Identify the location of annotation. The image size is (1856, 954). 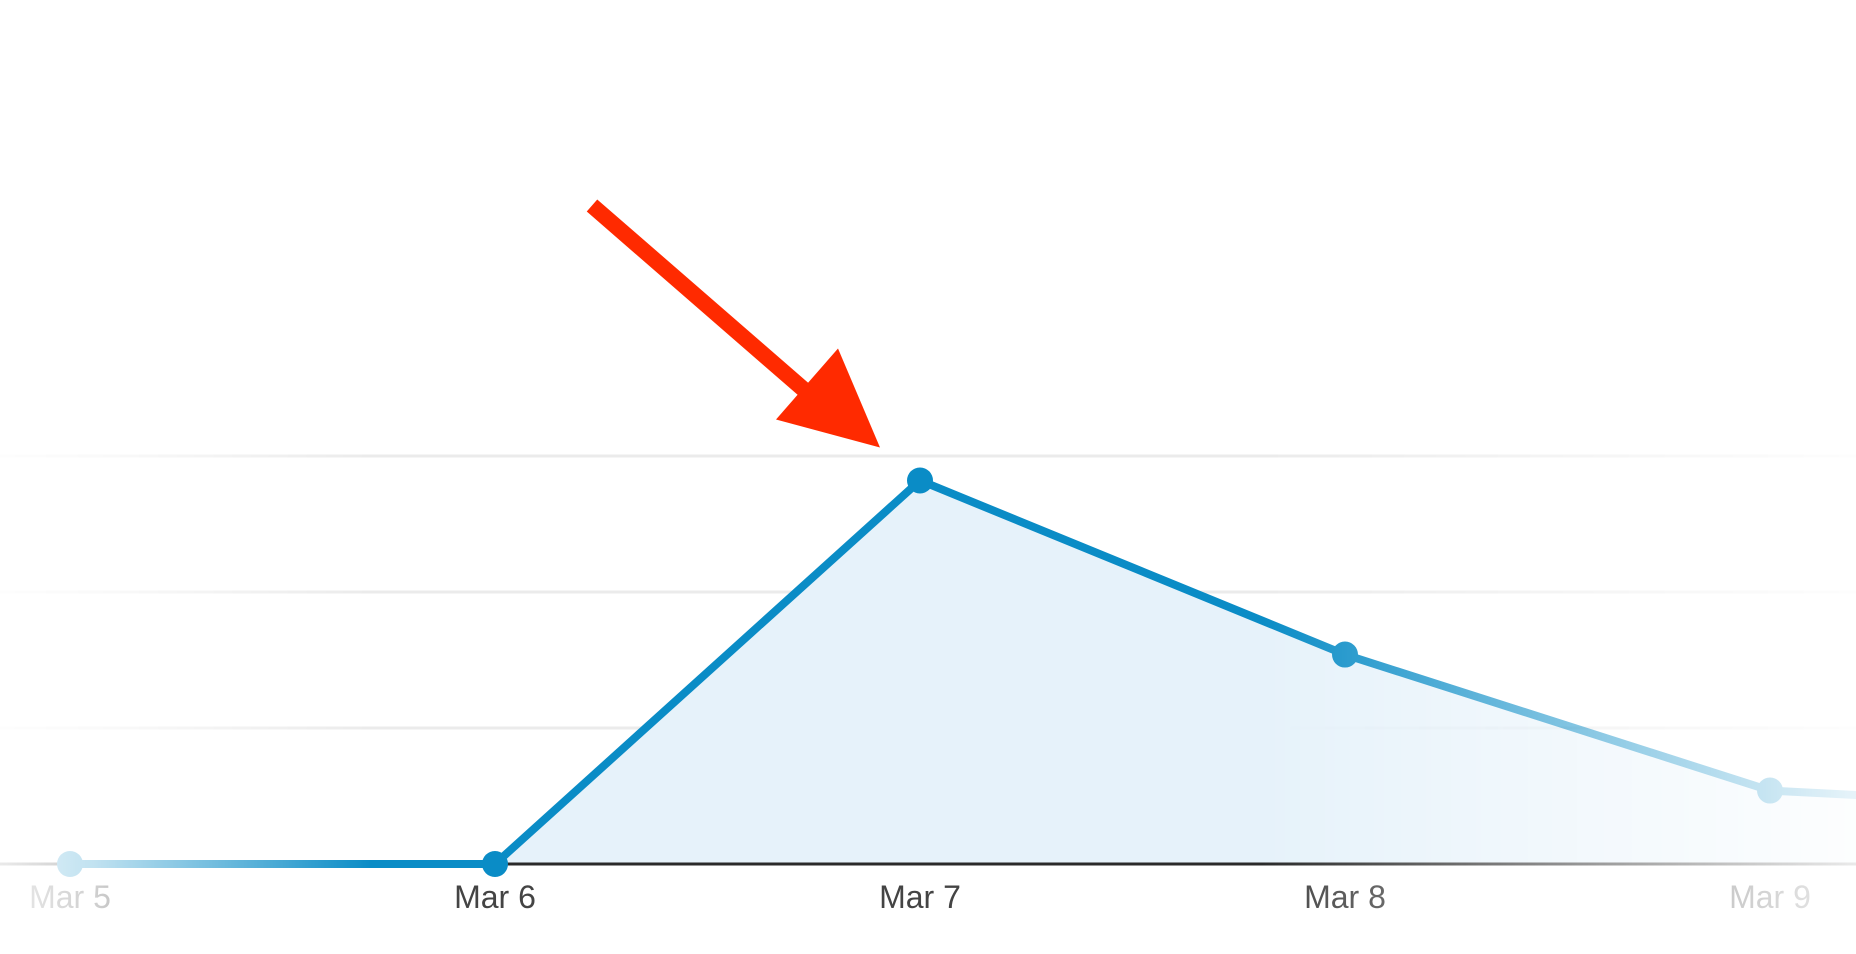
(733, 323).